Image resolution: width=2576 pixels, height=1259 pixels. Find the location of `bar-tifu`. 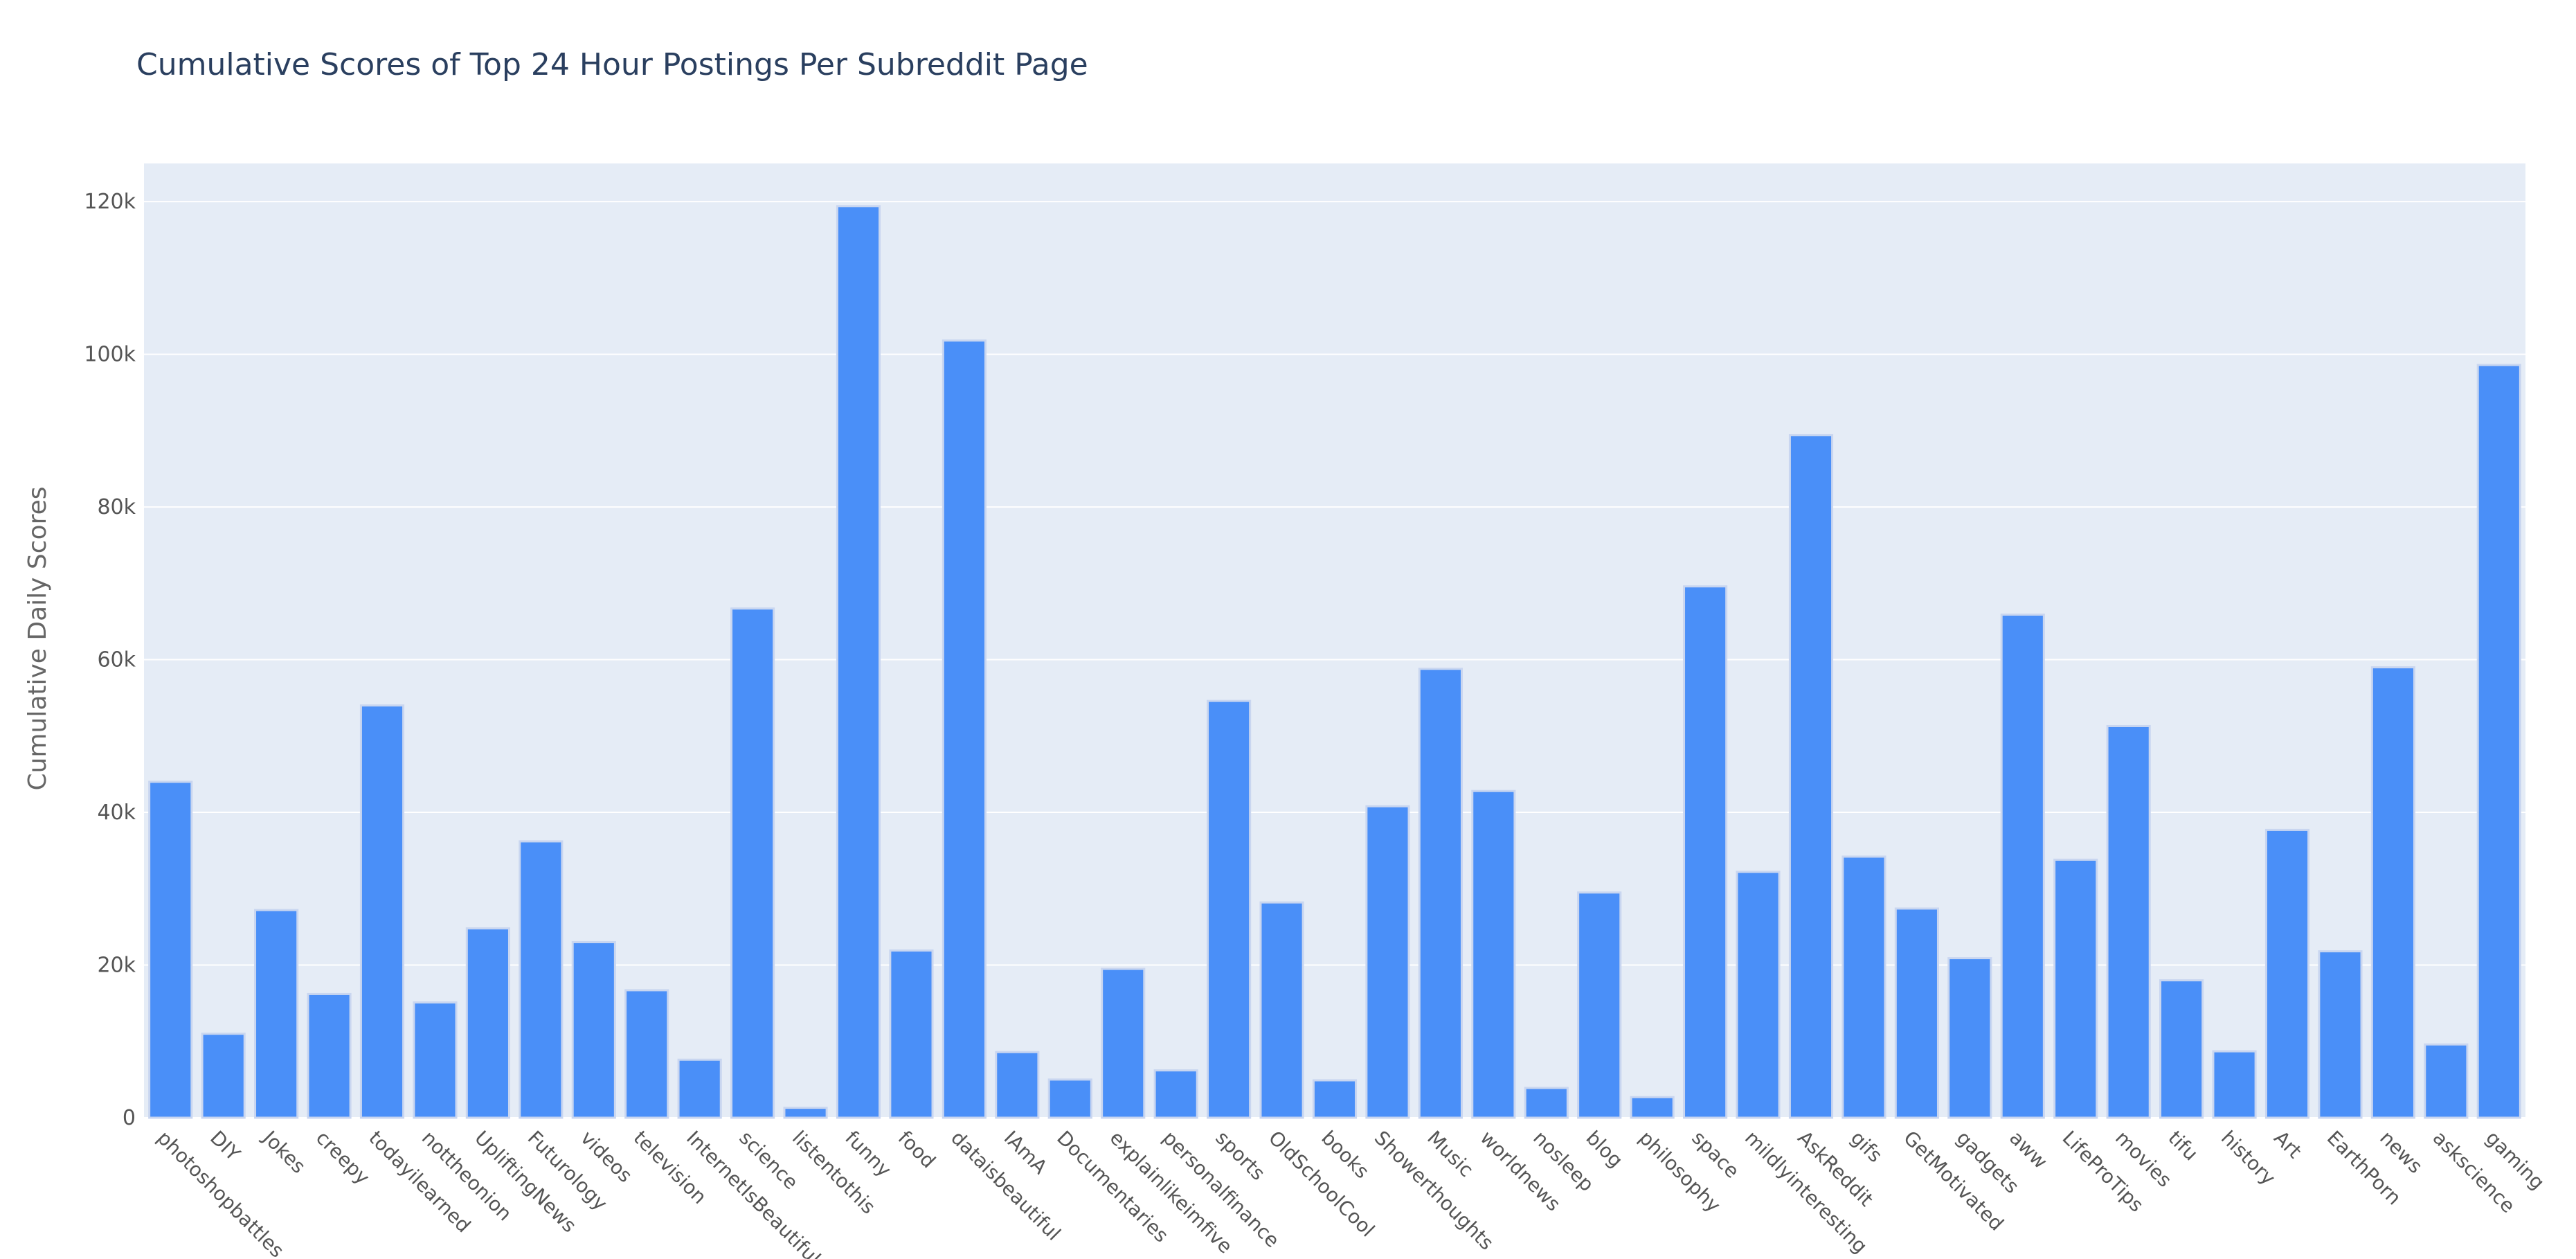

bar-tifu is located at coordinates (2181, 1049).